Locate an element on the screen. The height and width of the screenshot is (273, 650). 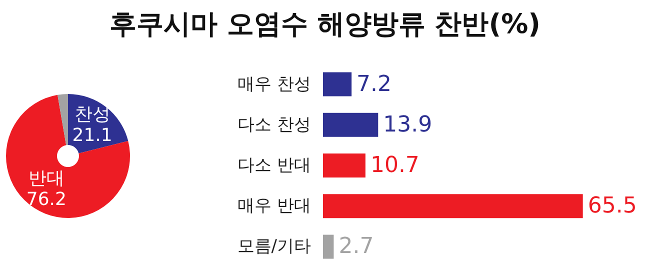
data-label: 65.5 is located at coordinates (612, 206).